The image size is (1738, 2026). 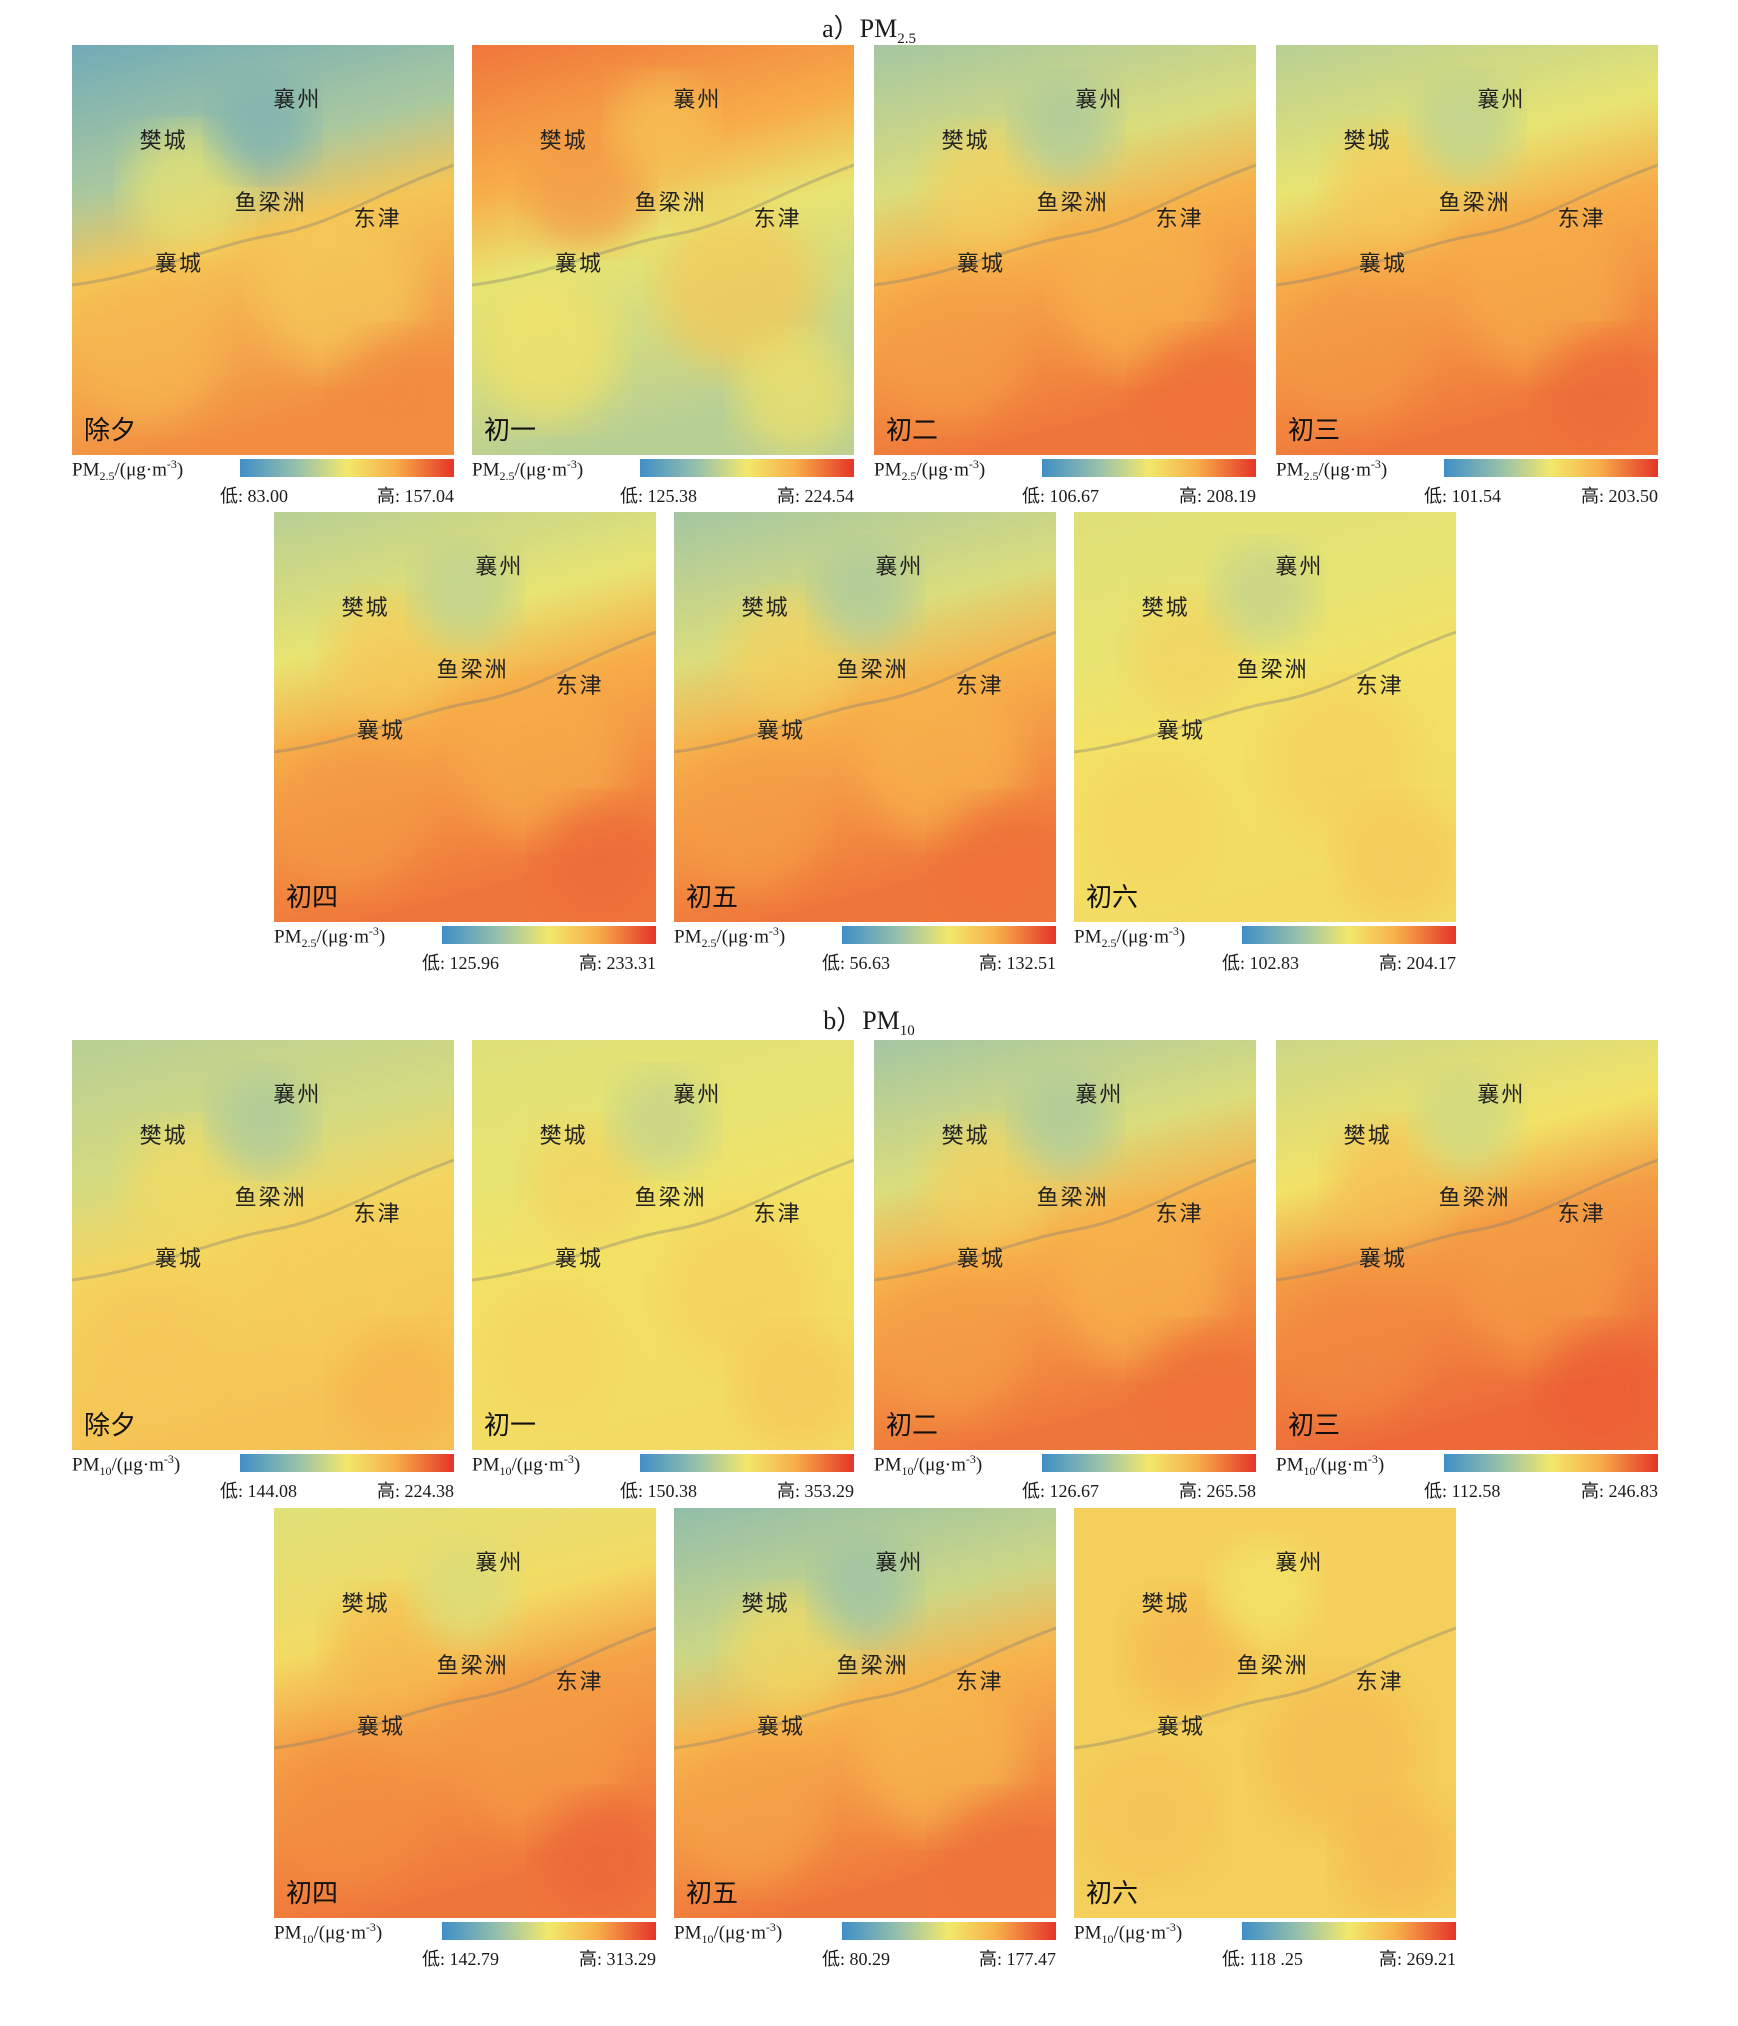 What do you see at coordinates (510, 1426) in the screenshot?
I see `day-label: 初一` at bounding box center [510, 1426].